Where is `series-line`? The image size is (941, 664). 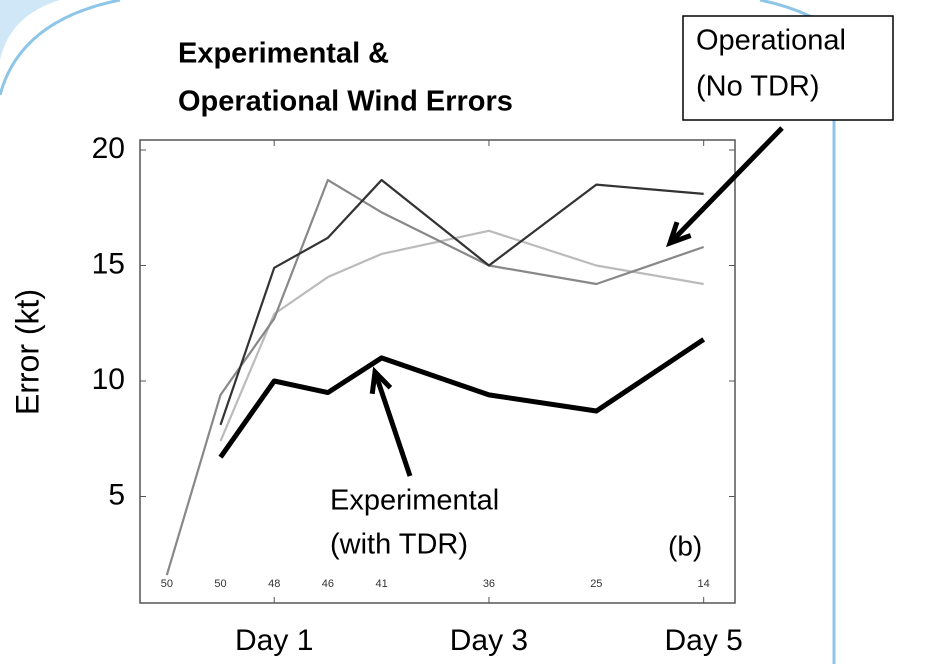 series-line is located at coordinates (462, 398).